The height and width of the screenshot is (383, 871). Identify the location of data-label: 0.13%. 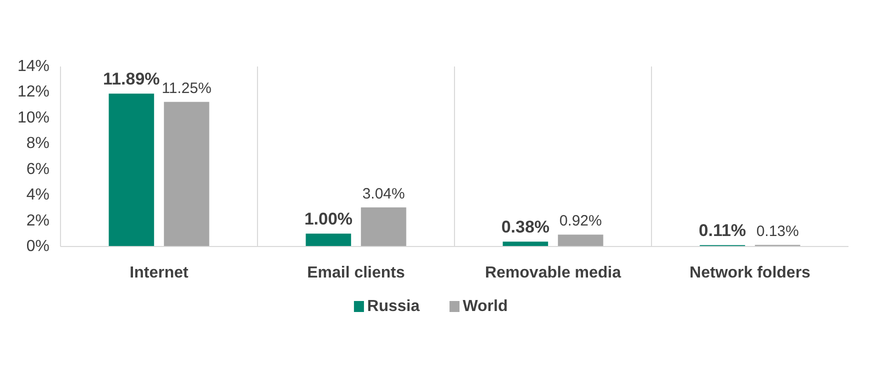
(777, 231).